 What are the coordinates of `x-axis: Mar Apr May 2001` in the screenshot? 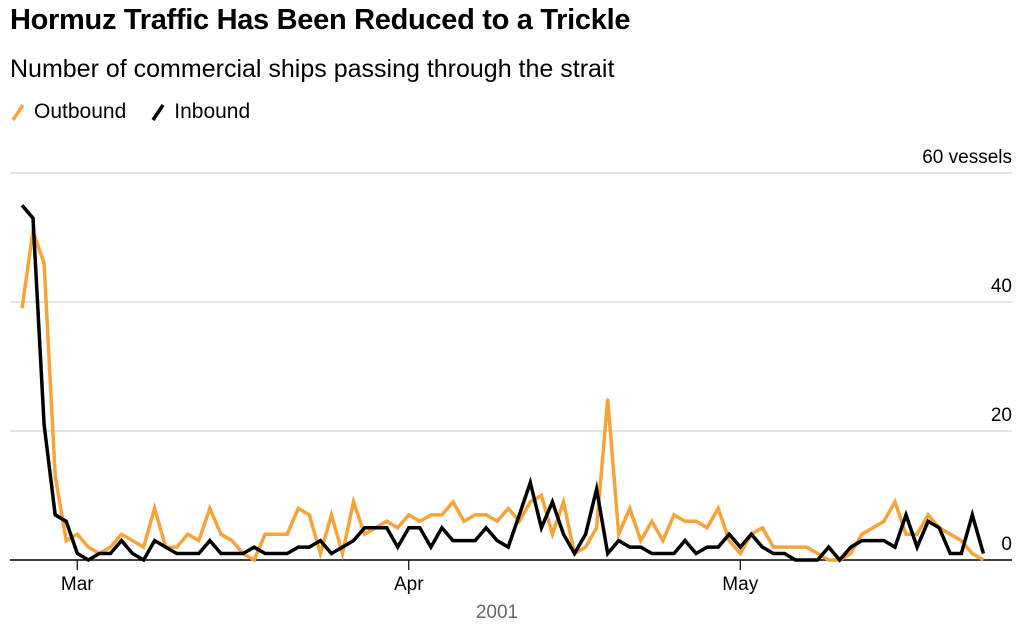 It's located at (410, 591).